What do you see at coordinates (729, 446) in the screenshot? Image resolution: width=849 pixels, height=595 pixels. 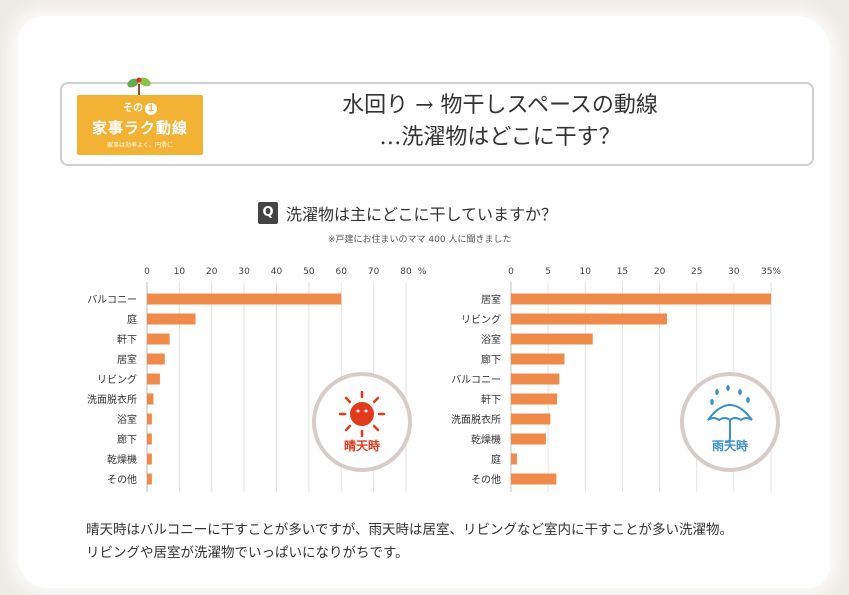 I see `rainy-label: 雨天時` at bounding box center [729, 446].